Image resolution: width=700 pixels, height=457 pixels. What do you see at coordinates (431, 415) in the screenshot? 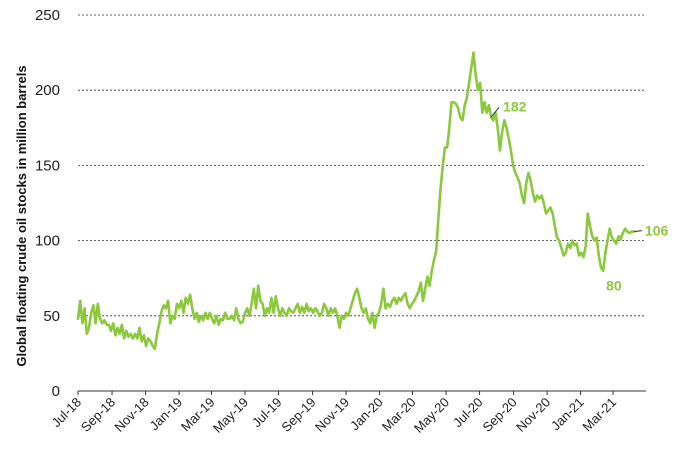
I see `x-tick-label: May-20` at bounding box center [431, 415].